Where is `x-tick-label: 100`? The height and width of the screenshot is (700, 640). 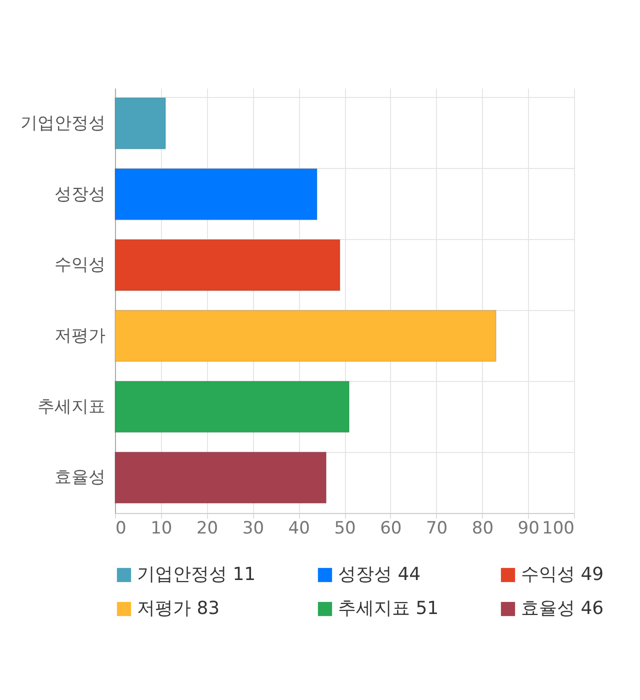 x-tick-label: 100 is located at coordinates (558, 528).